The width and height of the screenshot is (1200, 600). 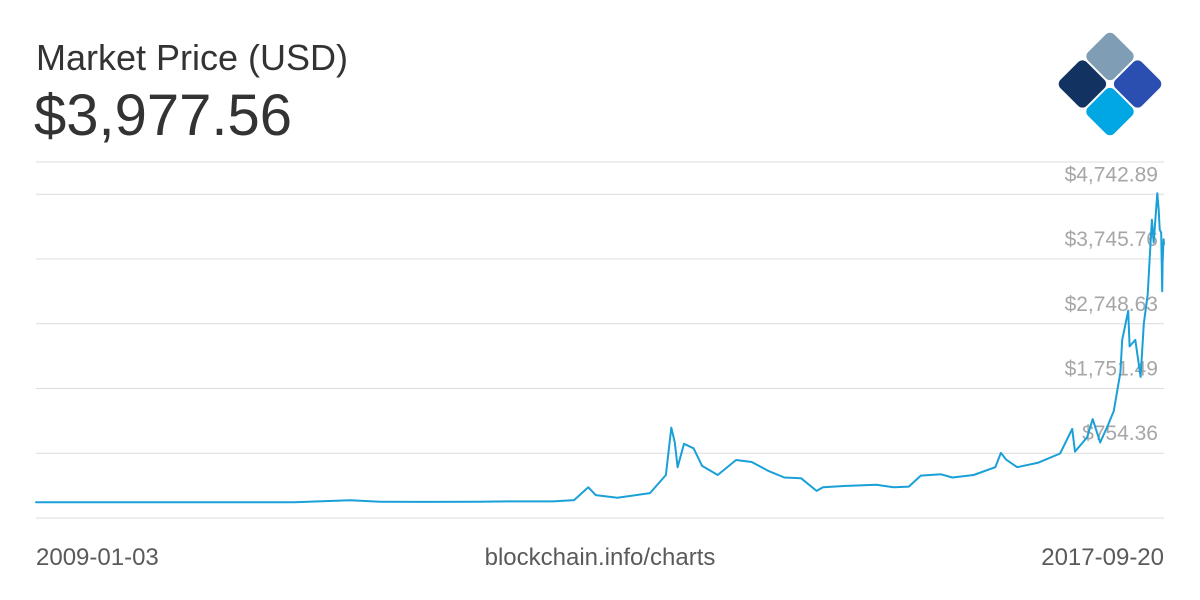 I want to click on y-tick-label: $2,748.63, so click(x=1111, y=304).